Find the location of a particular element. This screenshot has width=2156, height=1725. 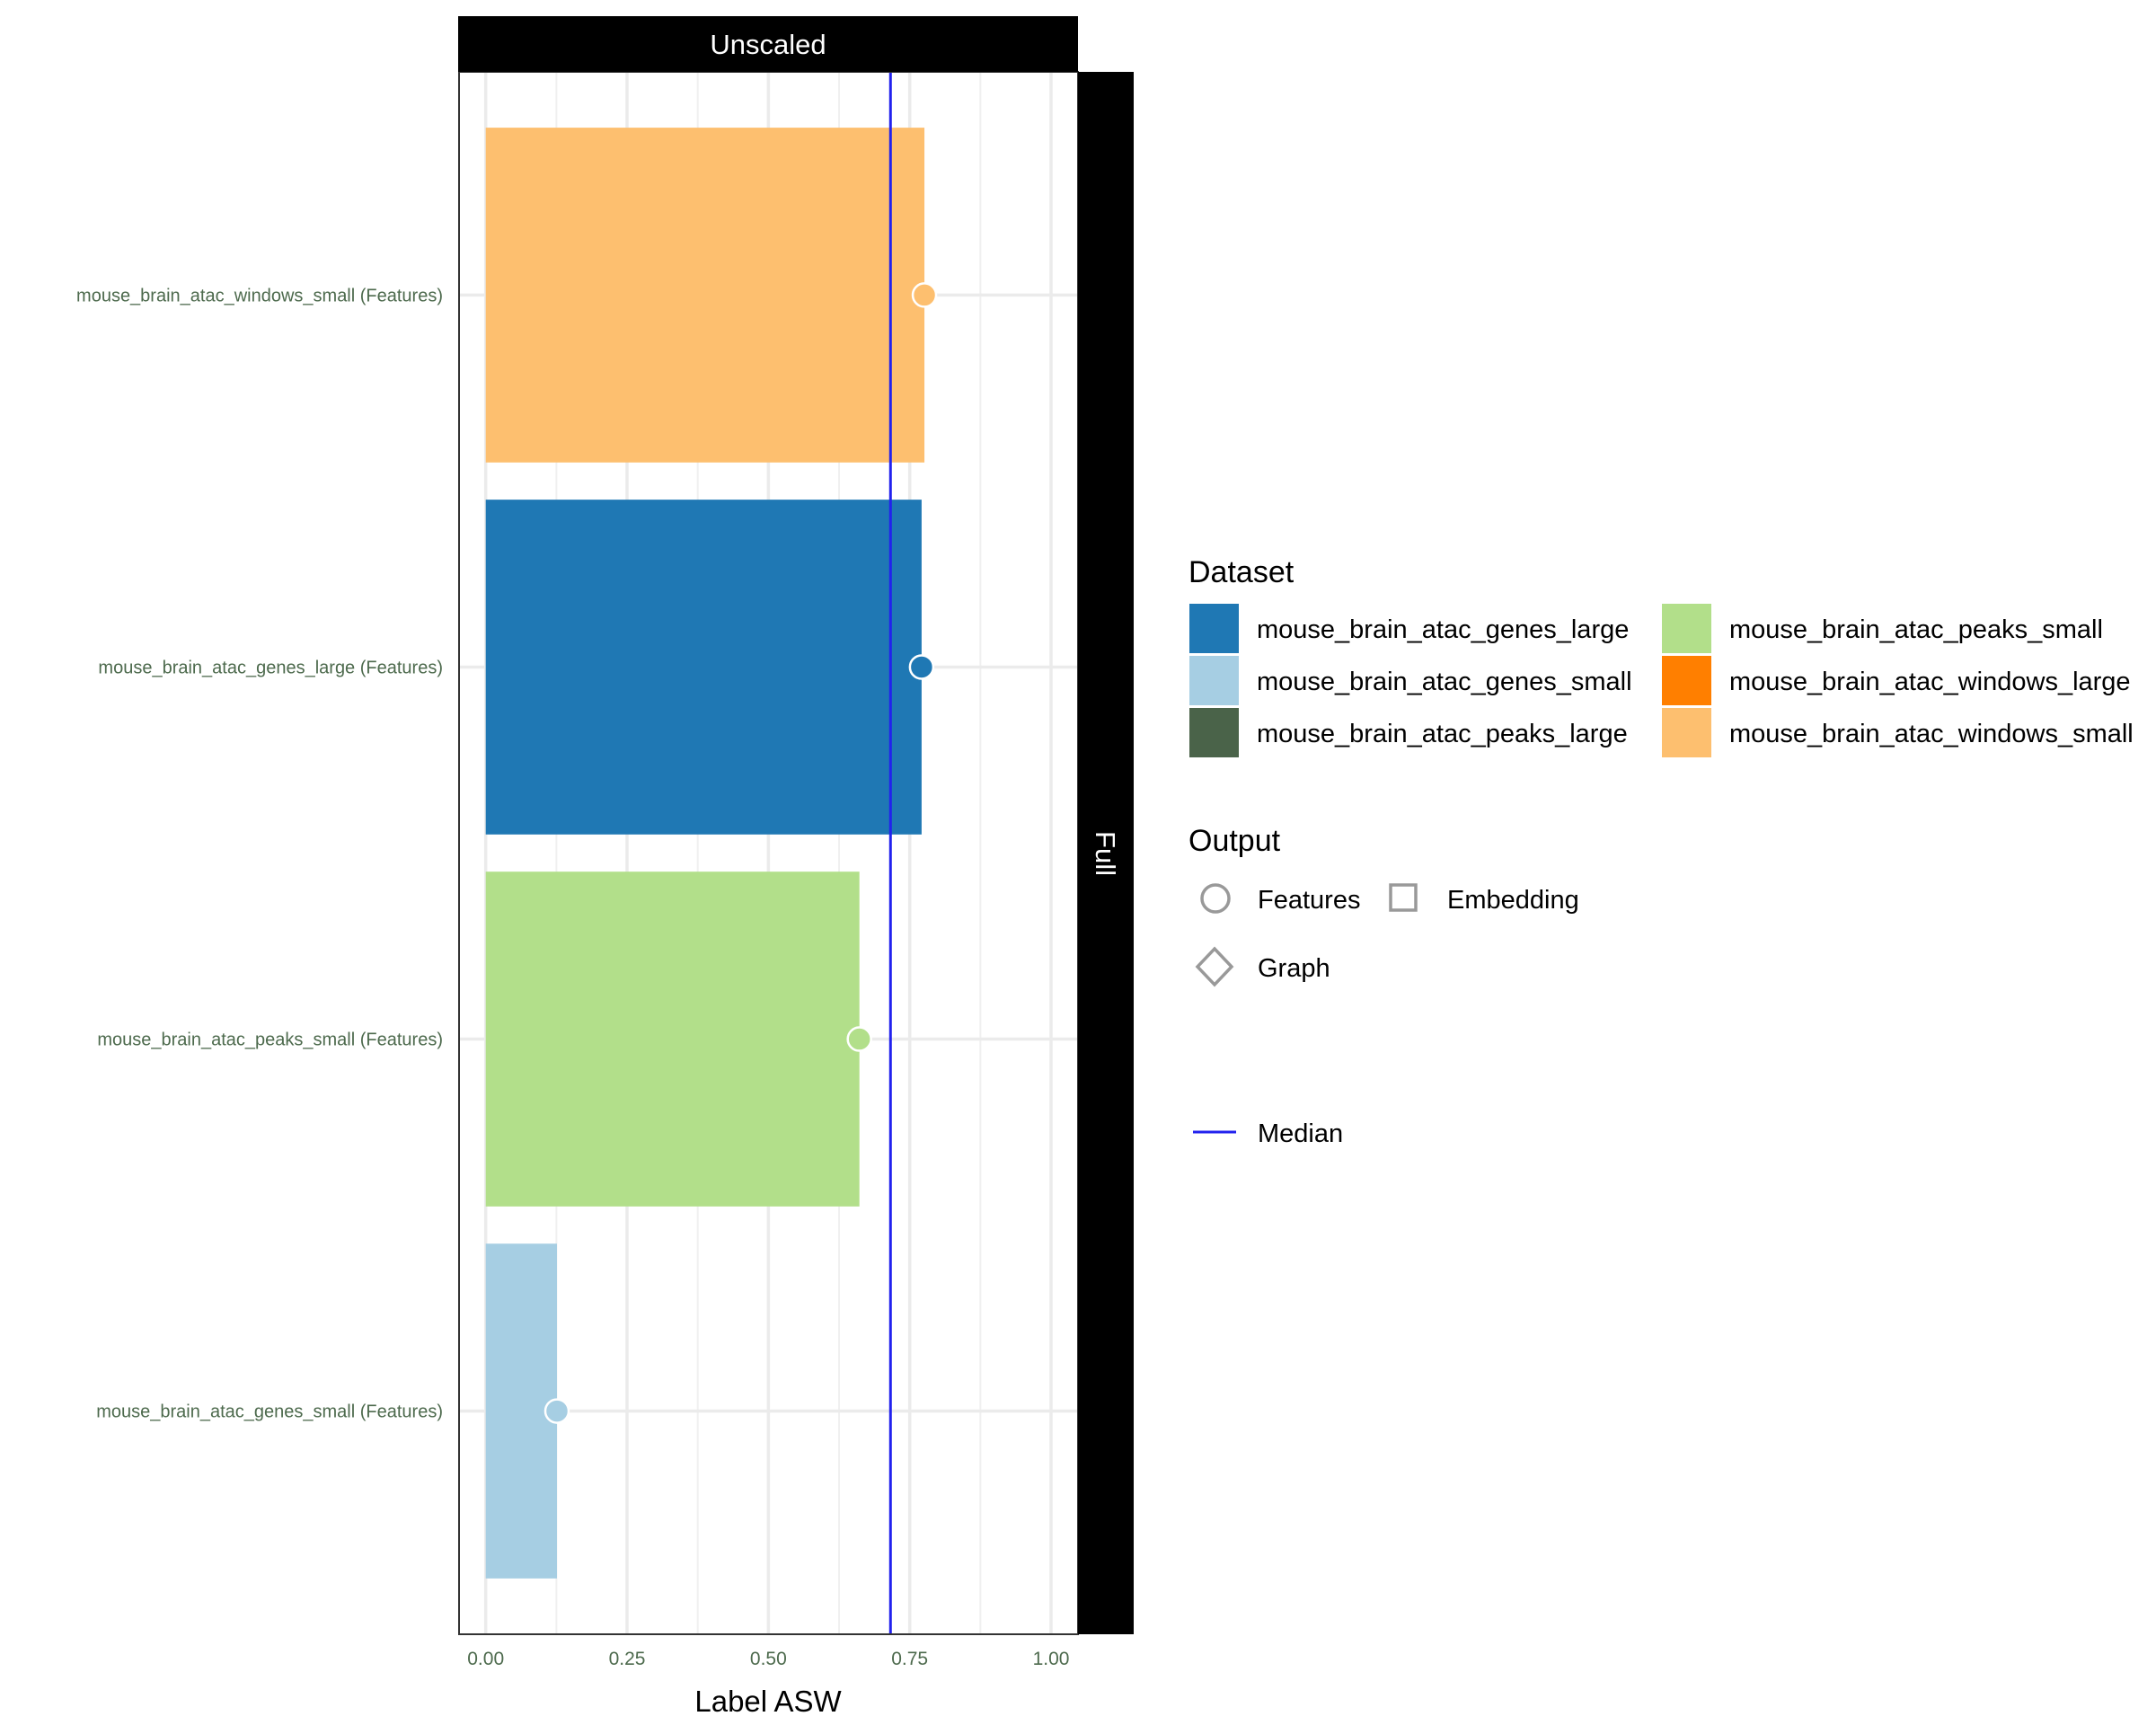

y-tick-label: mouse_brain_atac_peaks_small (Features) is located at coordinates (270, 1040).